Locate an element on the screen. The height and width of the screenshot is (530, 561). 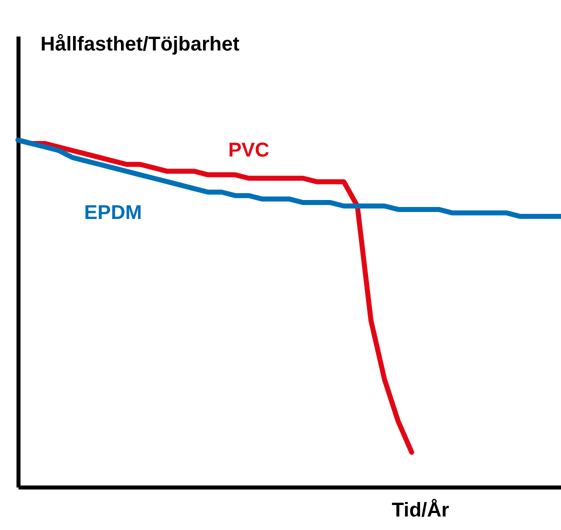
series-label: PVC is located at coordinates (249, 150).